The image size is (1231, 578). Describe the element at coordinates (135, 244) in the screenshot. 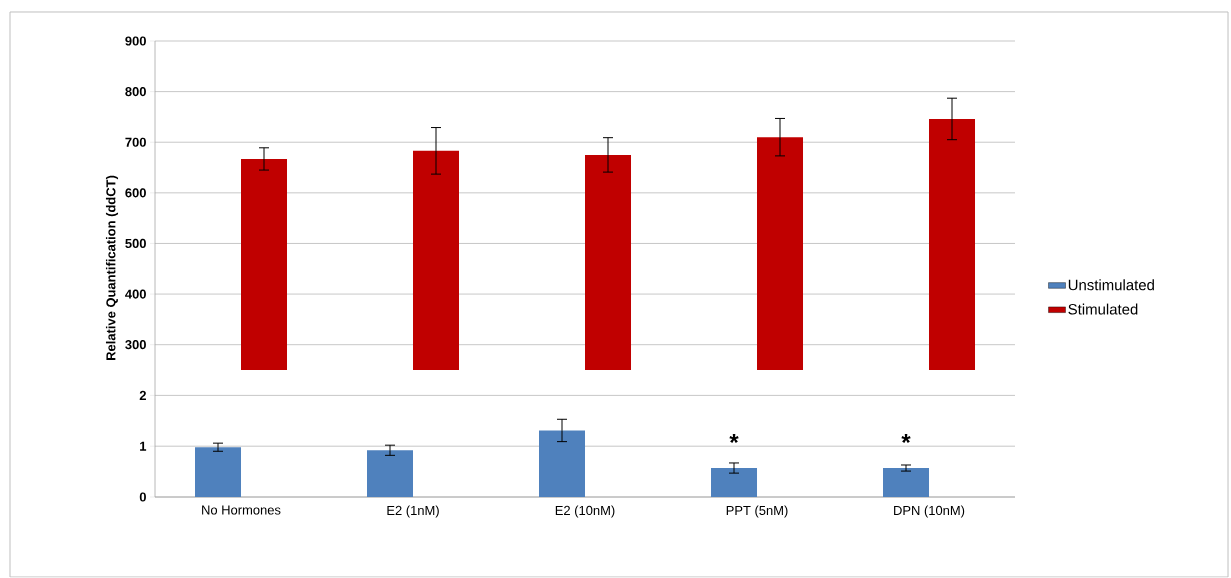

I see `y-tick-label: 500` at that location.